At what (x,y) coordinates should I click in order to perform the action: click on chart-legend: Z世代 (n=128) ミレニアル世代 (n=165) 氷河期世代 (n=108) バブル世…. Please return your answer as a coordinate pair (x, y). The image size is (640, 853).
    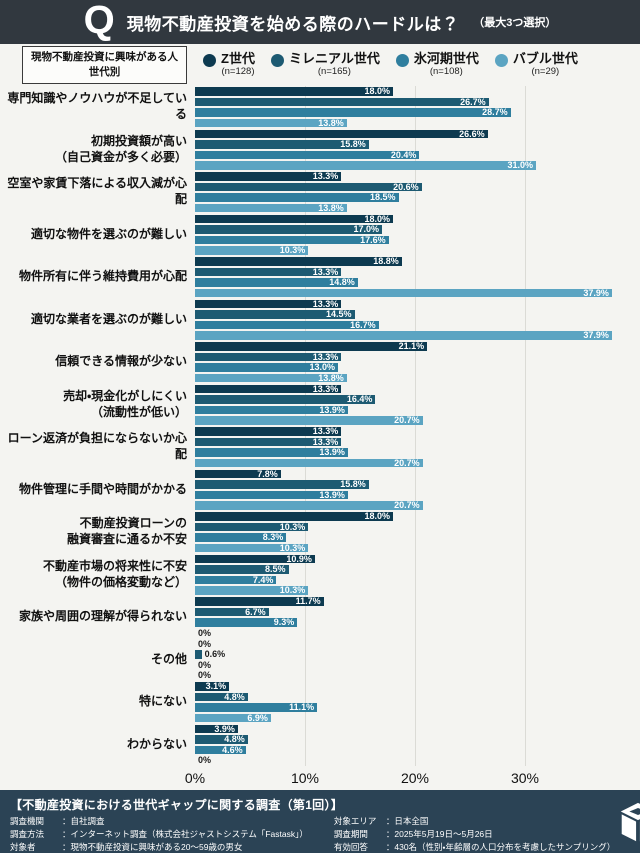
    Looking at the image, I should click on (390, 64).